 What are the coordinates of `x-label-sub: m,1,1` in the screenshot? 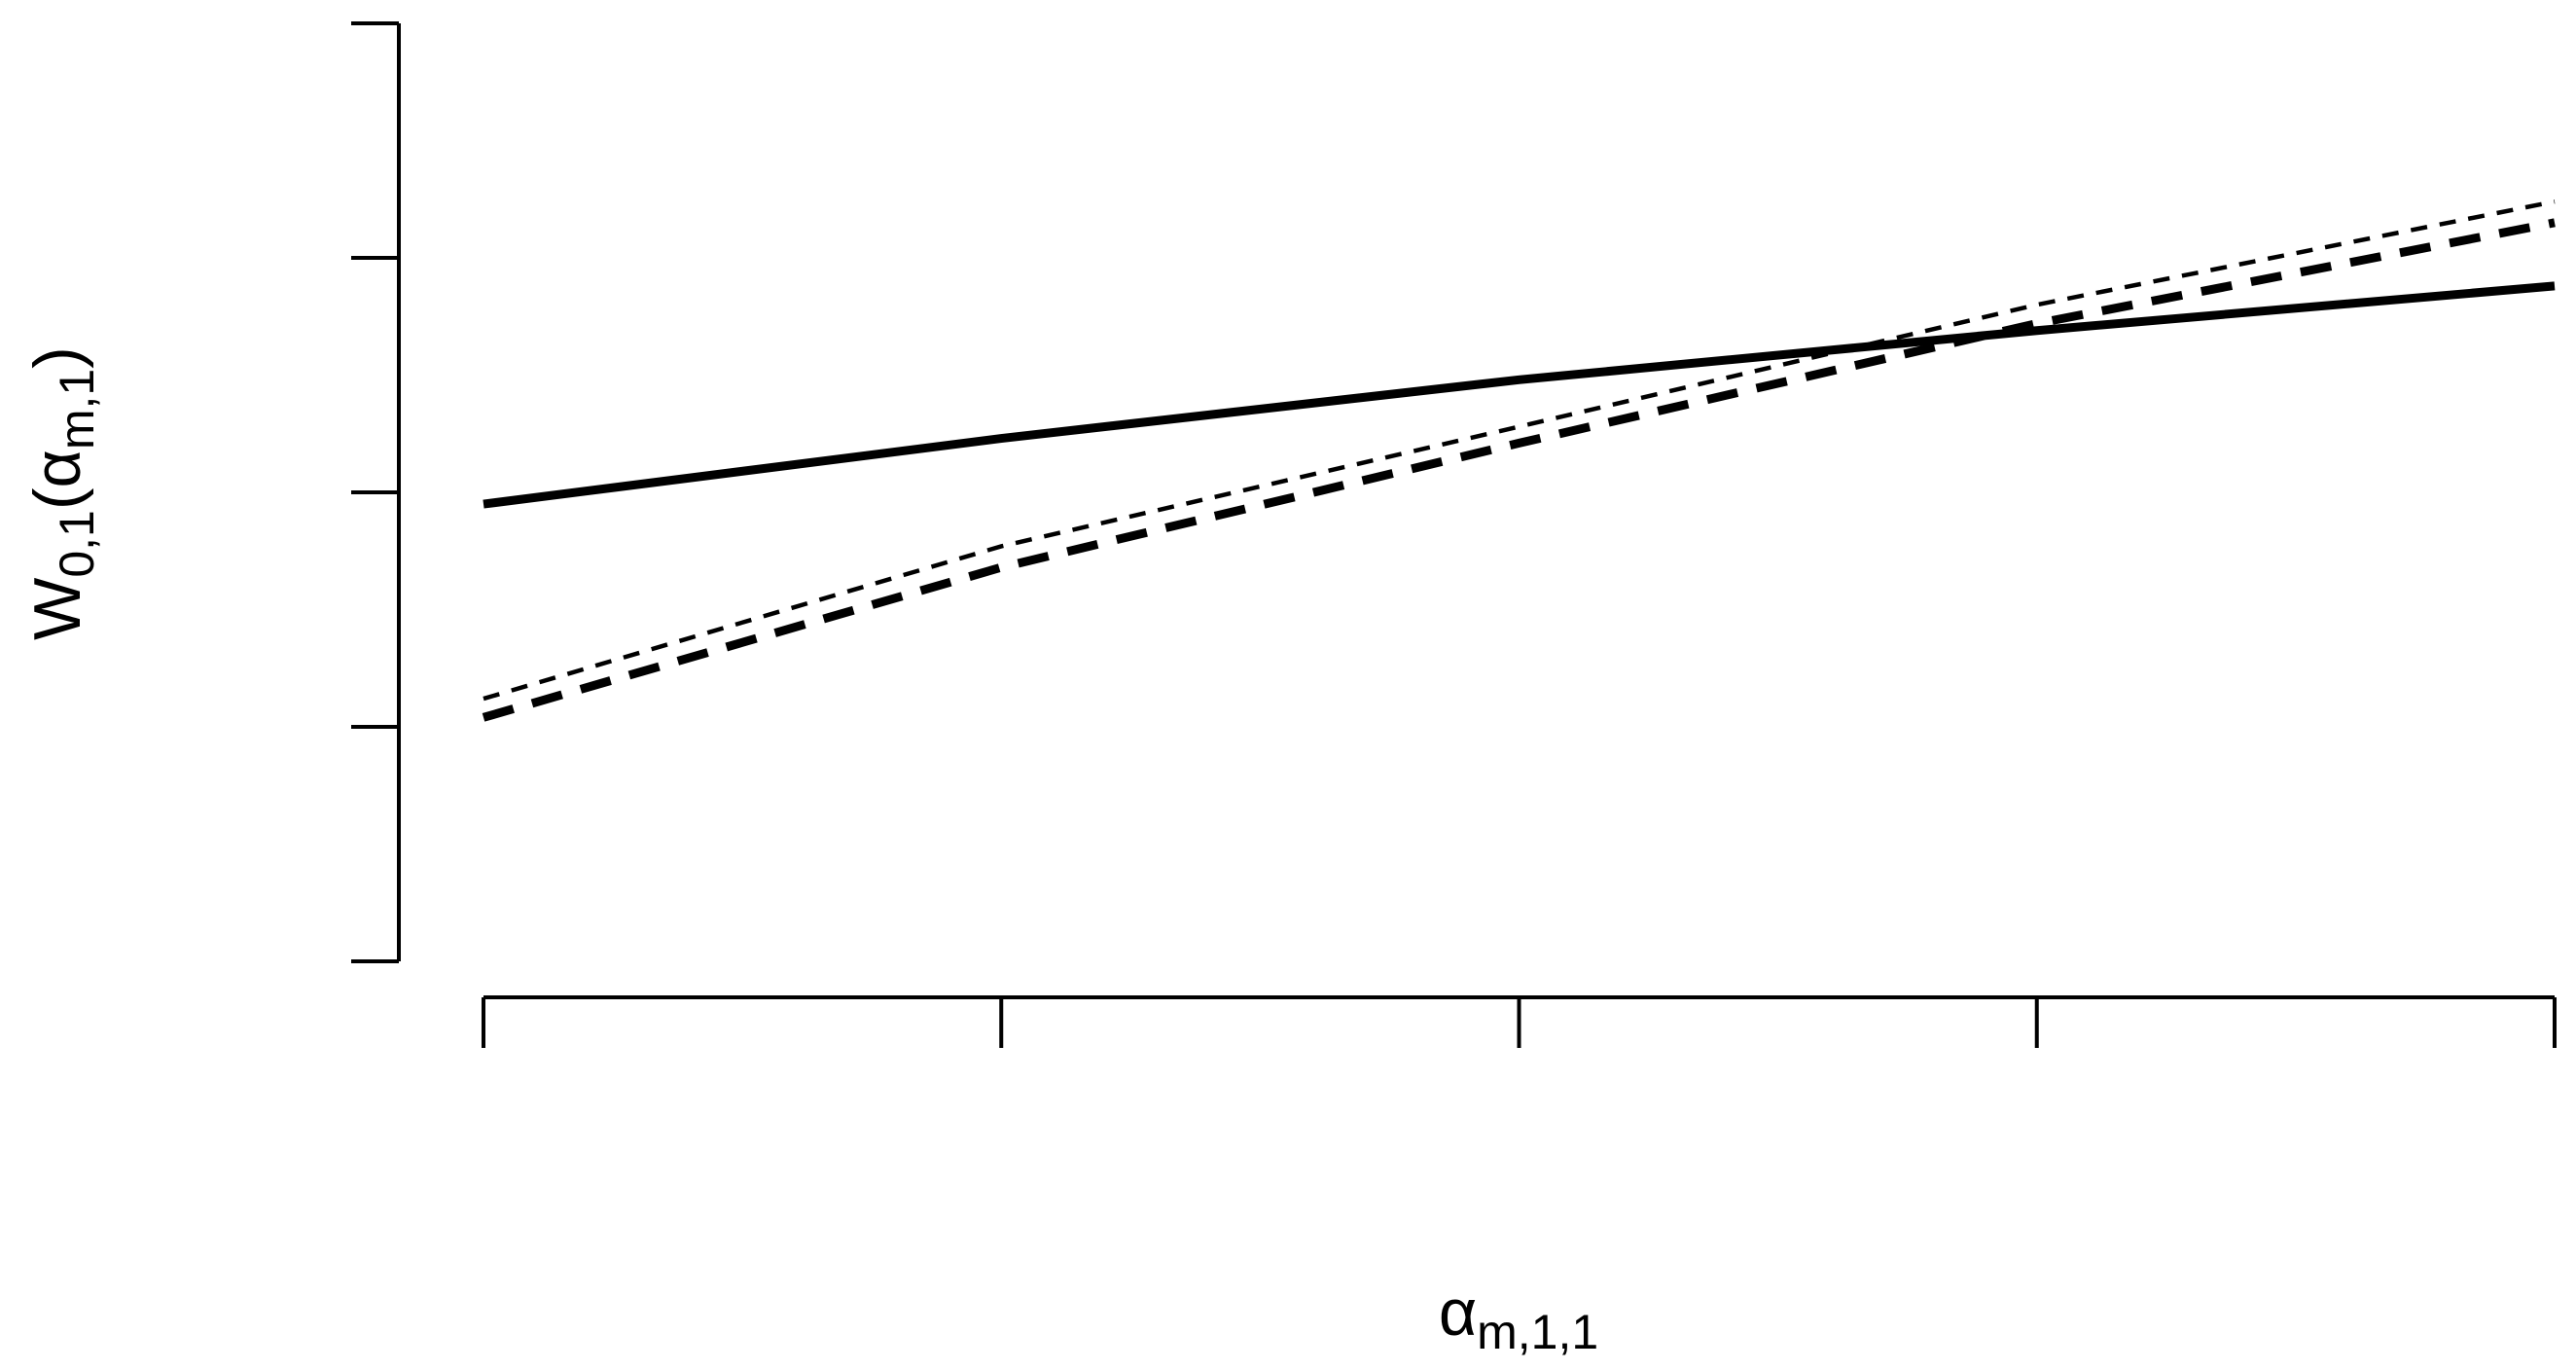 It's located at (1537, 1332).